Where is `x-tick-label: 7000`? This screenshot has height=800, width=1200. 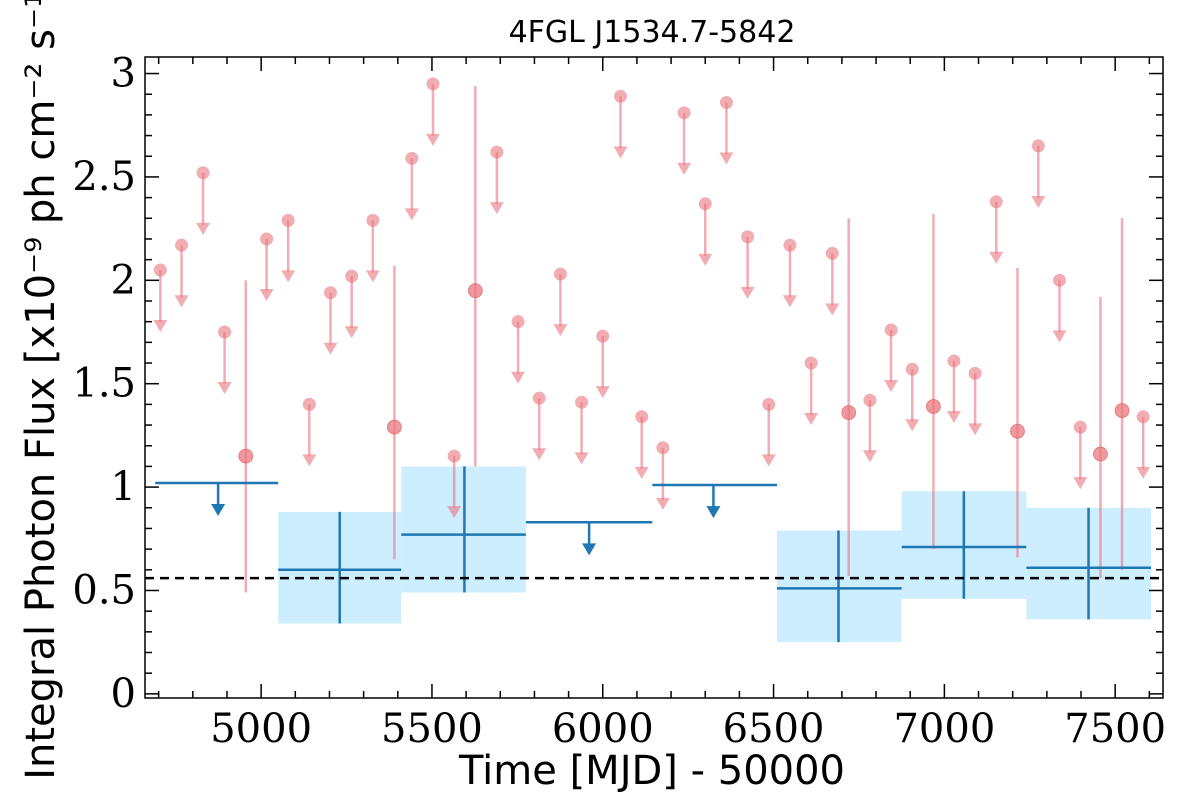
x-tick-label: 7000 is located at coordinates (944, 729).